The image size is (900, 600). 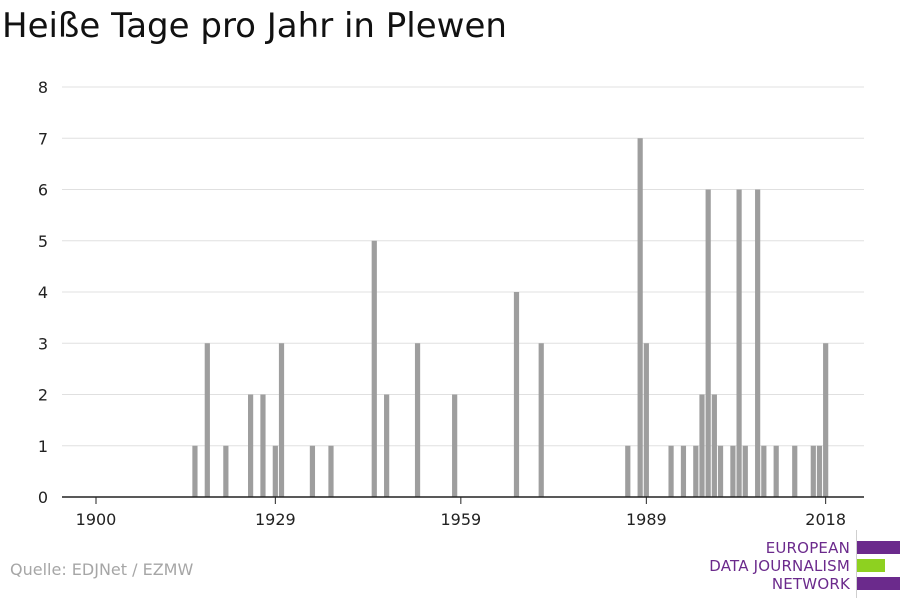 What do you see at coordinates (516, 394) in the screenshot?
I see `bar-1968` at bounding box center [516, 394].